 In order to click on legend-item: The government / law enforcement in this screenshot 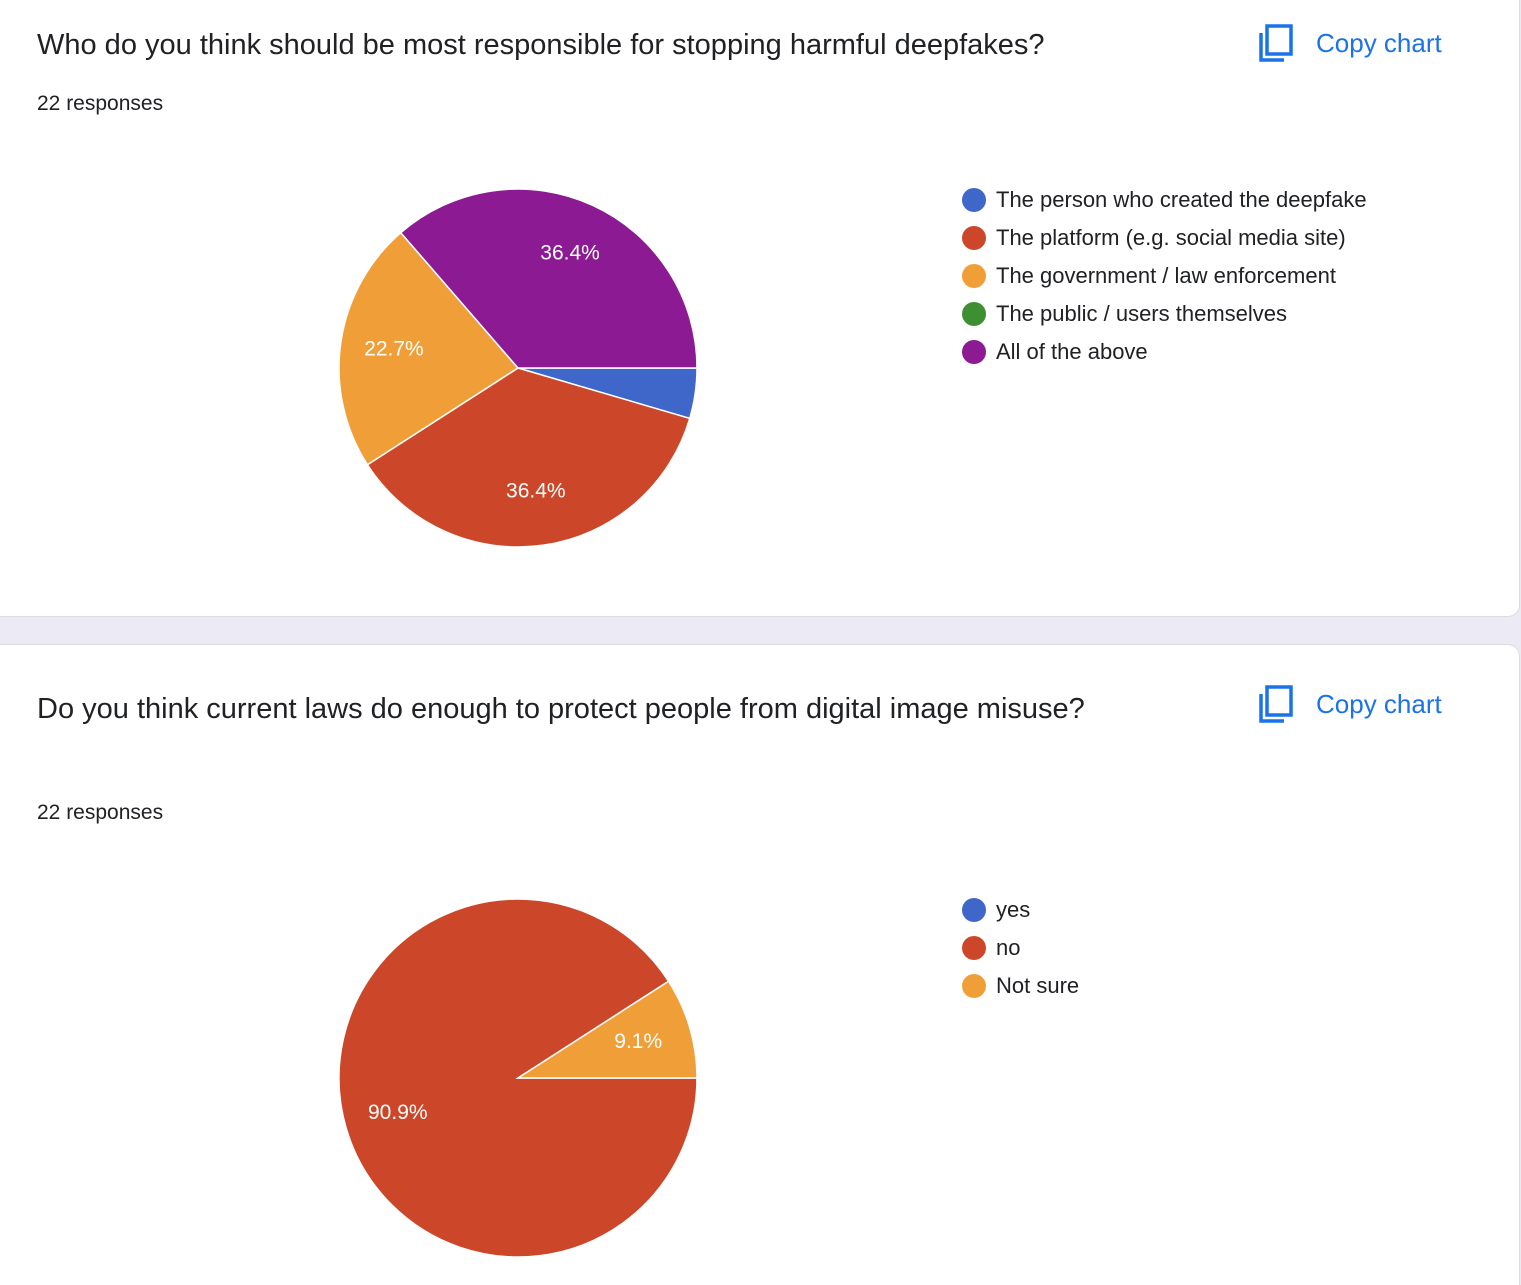, I will do `click(1164, 276)`.